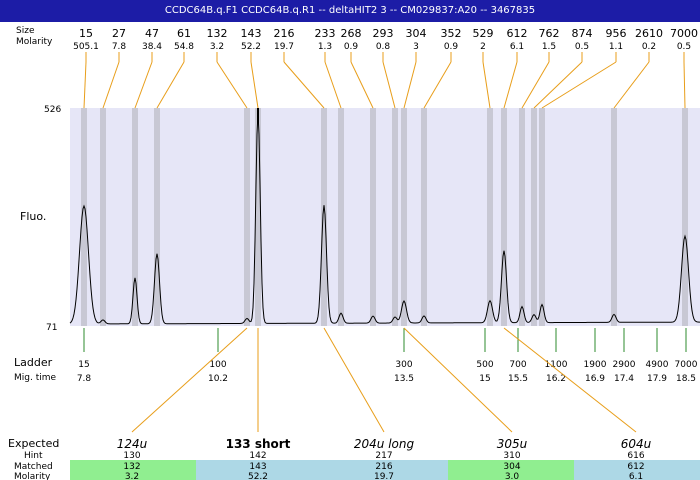  I want to click on y-axis-title: Fluo., so click(33, 216).